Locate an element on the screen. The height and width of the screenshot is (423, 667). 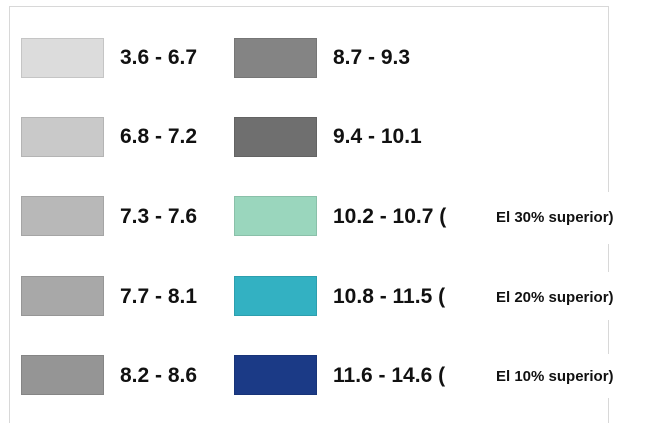
legend-percentile-note: El 30% superior) is located at coordinates (555, 217).